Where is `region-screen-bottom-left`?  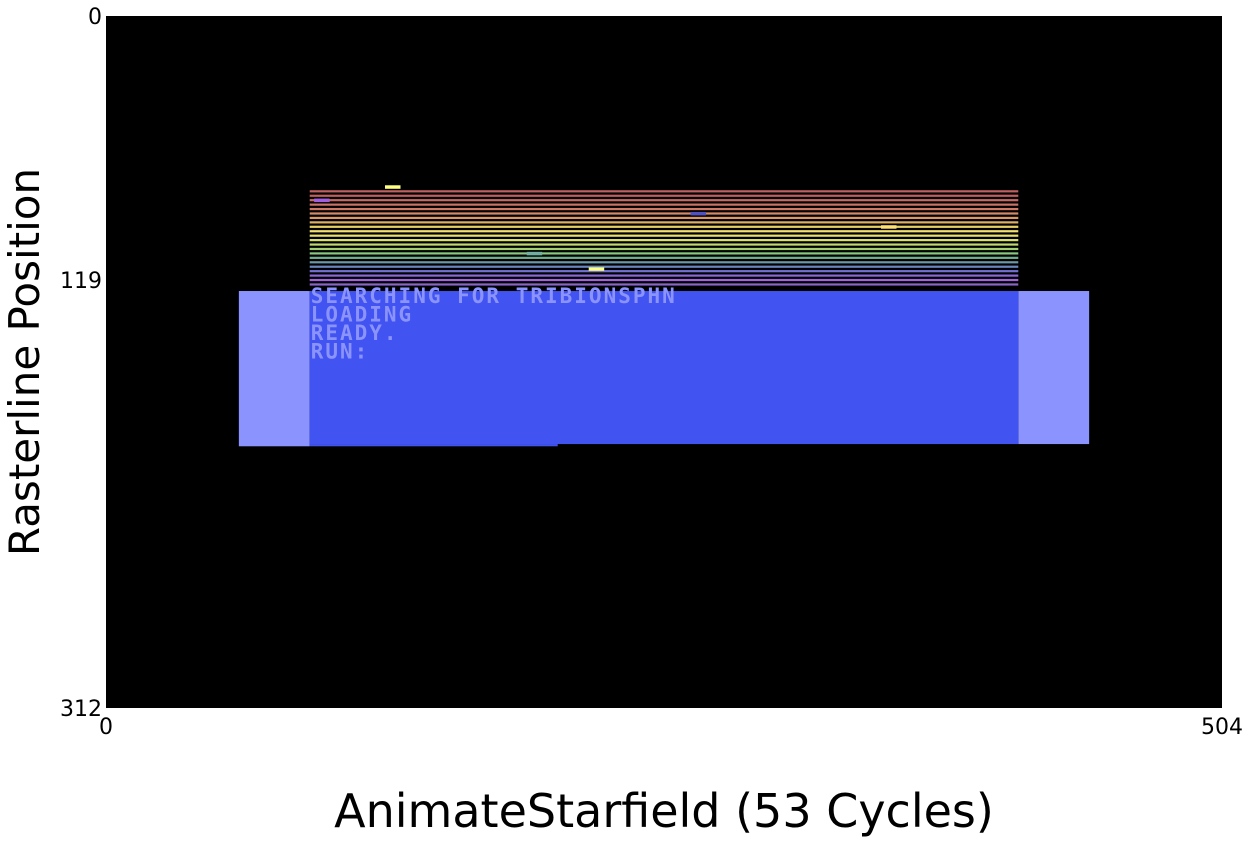 region-screen-bottom-left is located at coordinates (433, 445).